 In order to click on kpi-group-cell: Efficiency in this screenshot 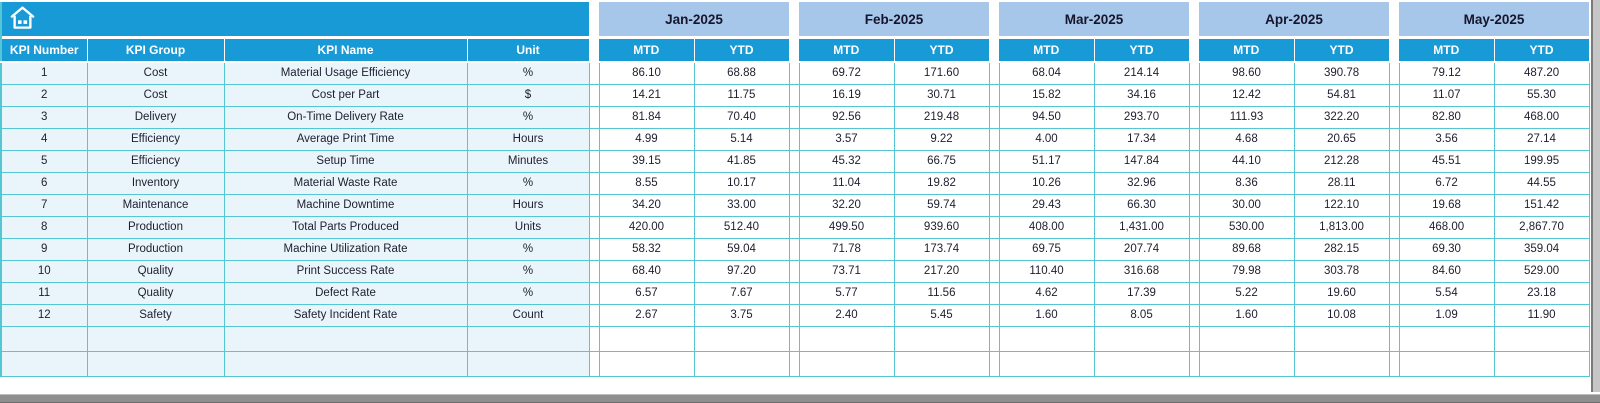, I will do `click(155, 139)`.